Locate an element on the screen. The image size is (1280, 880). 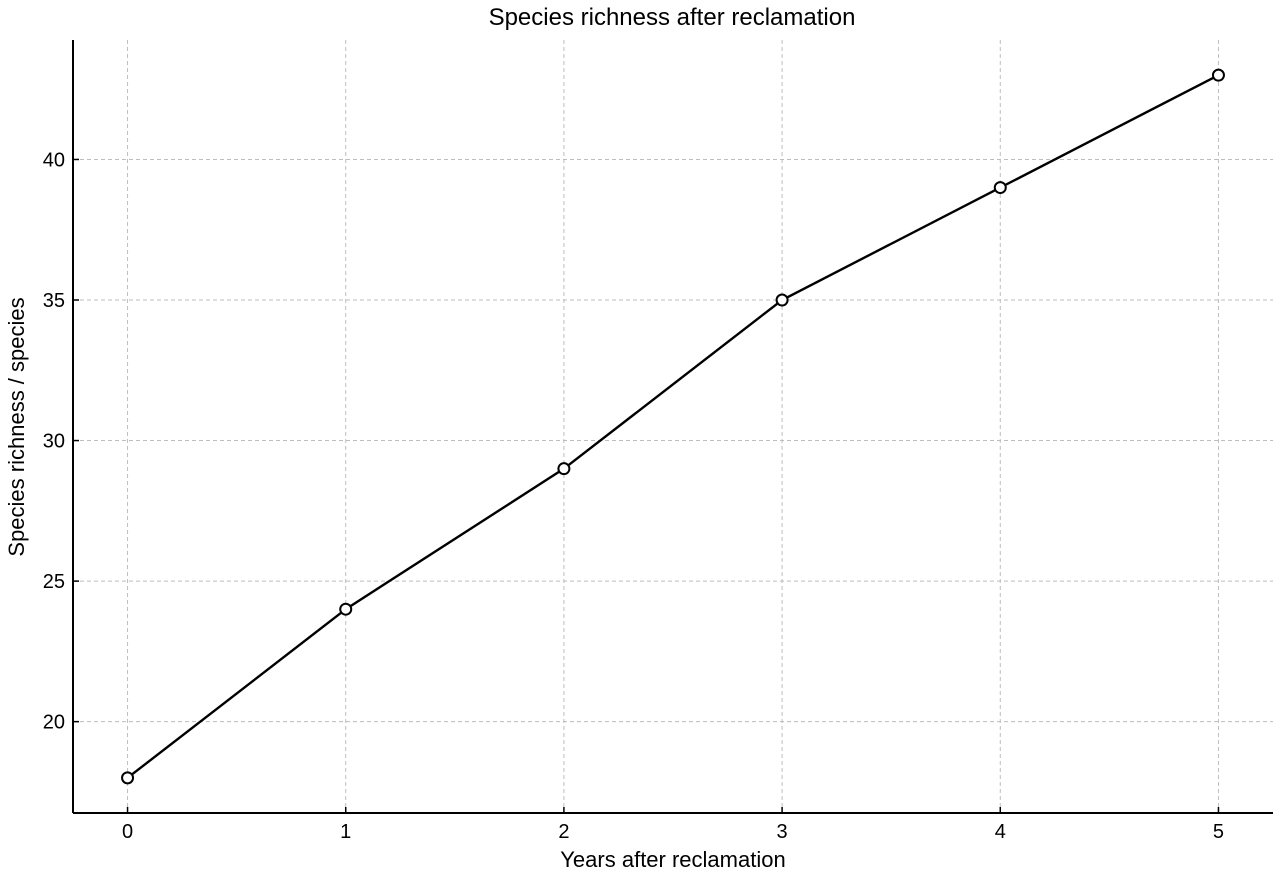
y-tick-label-3: 35 is located at coordinates (54, 301).